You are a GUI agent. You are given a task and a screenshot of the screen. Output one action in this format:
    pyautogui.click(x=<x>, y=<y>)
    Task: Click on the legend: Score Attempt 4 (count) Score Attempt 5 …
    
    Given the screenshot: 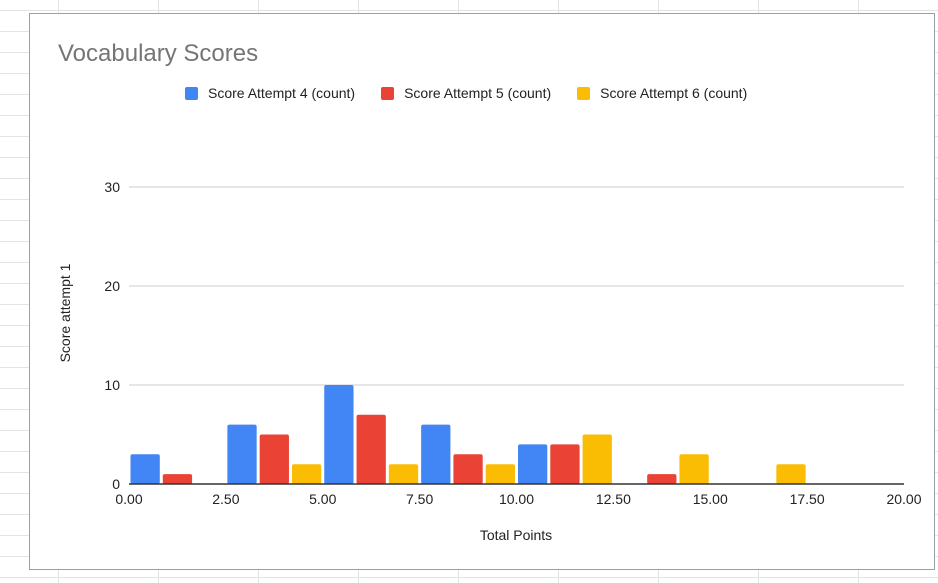 What is the action you would take?
    pyautogui.click(x=466, y=93)
    